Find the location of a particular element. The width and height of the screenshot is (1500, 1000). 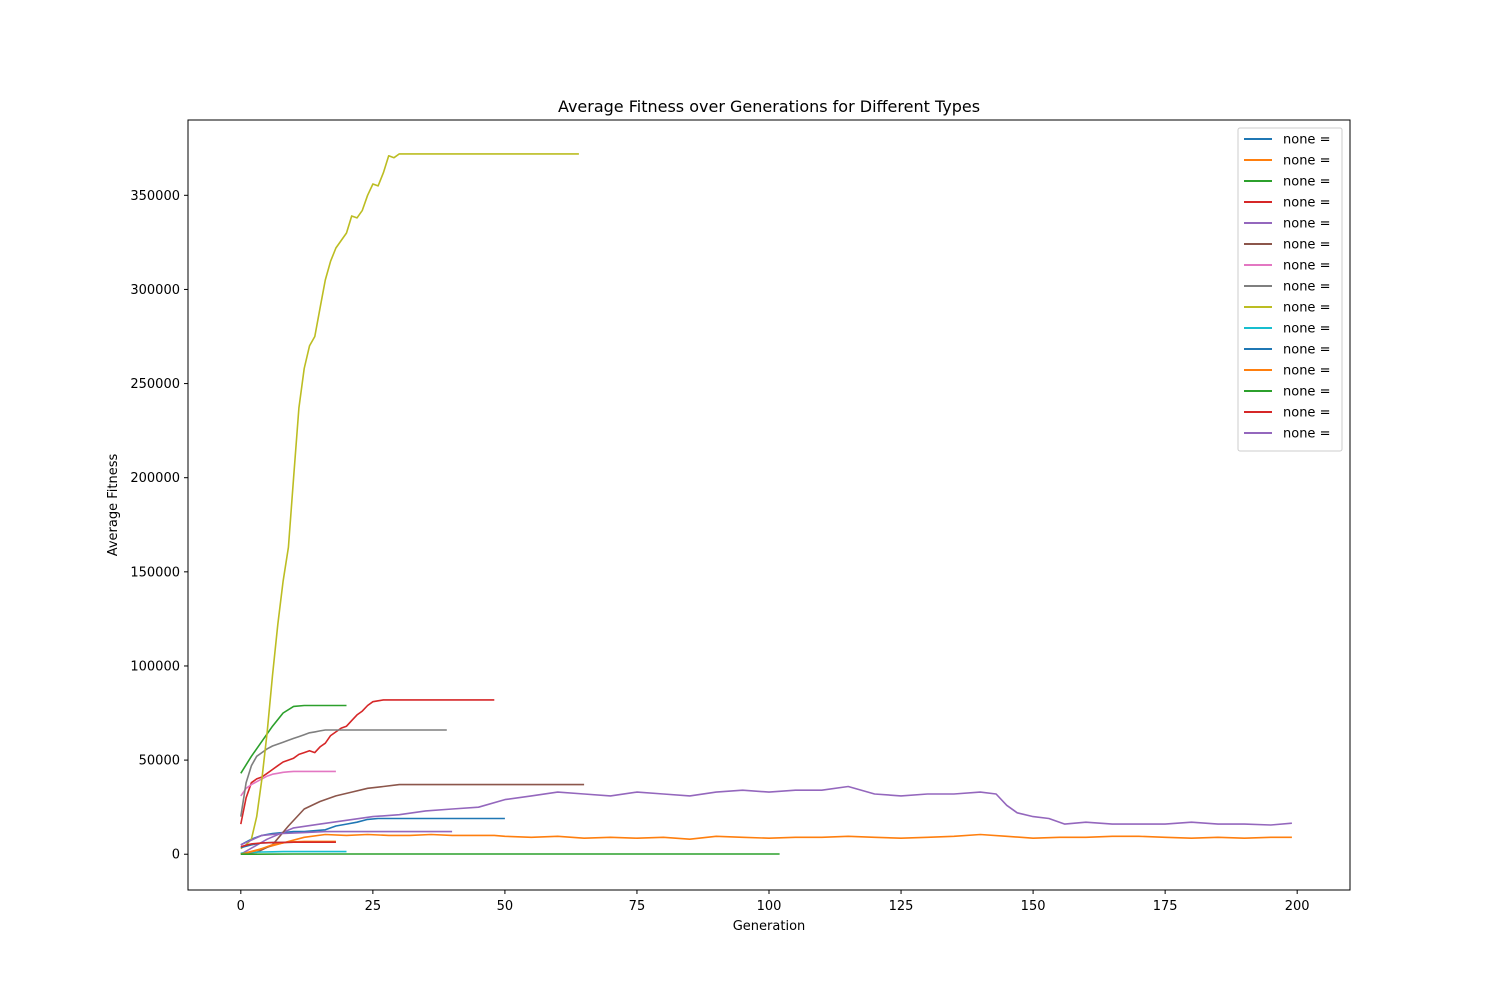

x-axis-title: Generation is located at coordinates (769, 926).